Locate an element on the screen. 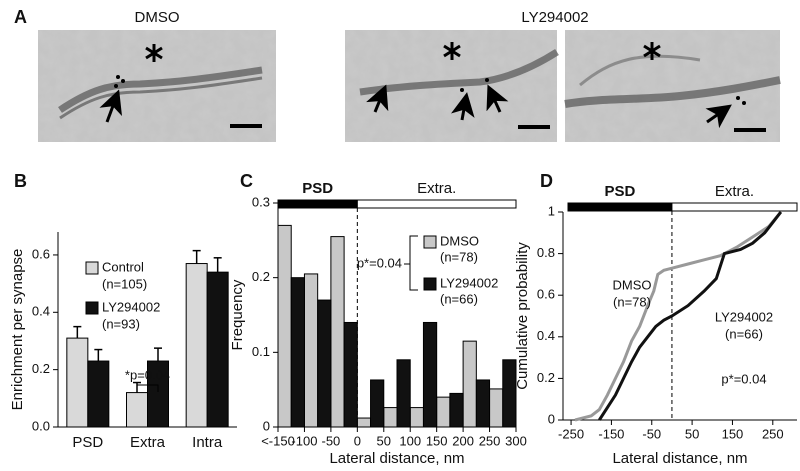  x-tick-label: Intra is located at coordinates (207, 442).